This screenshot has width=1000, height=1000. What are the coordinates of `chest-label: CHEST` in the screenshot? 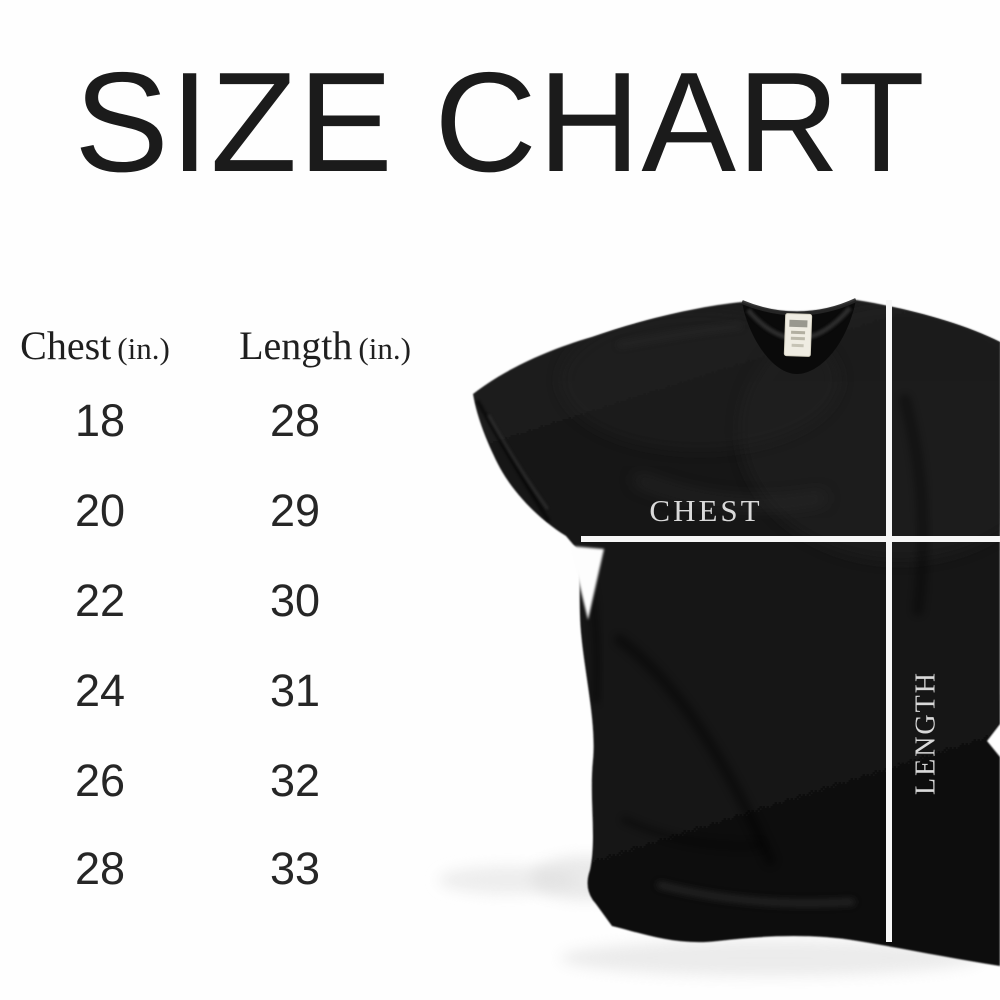 It's located at (705, 510).